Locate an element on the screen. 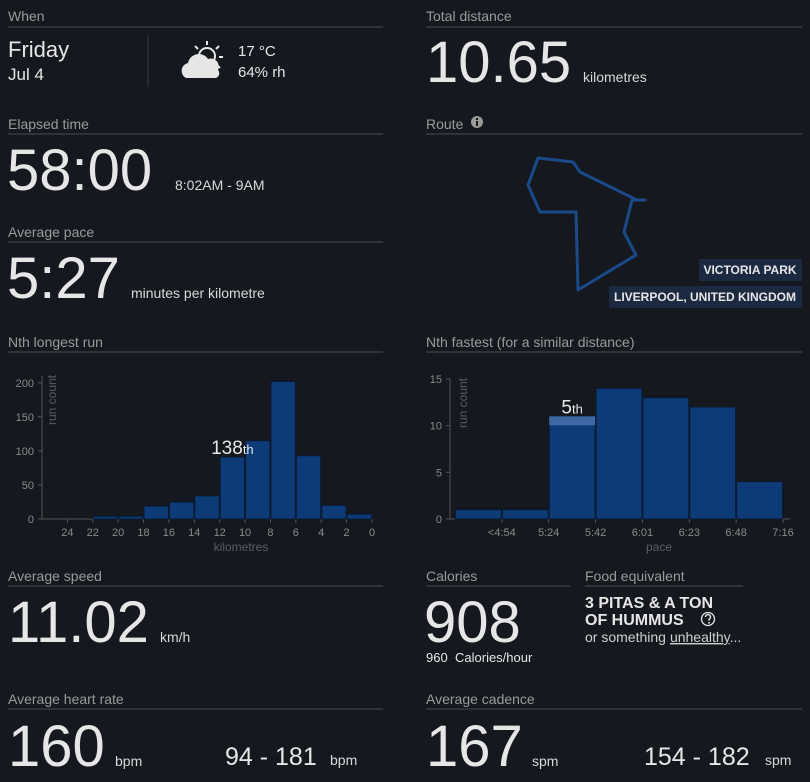 Image resolution: width=810 pixels, height=782 pixels. route-location: LIVERPOOL, UNITED KINGDOM is located at coordinates (705, 297).